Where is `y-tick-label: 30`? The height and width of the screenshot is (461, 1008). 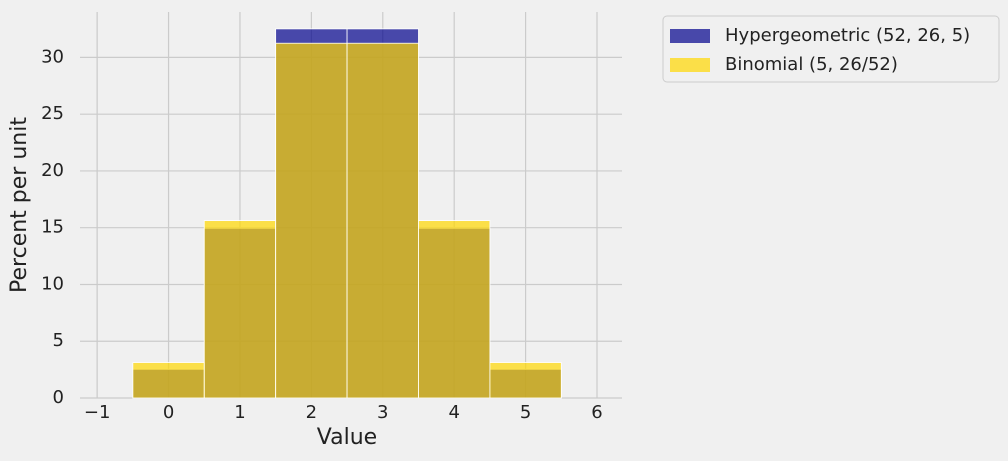
y-tick-label: 30 is located at coordinates (52, 56).